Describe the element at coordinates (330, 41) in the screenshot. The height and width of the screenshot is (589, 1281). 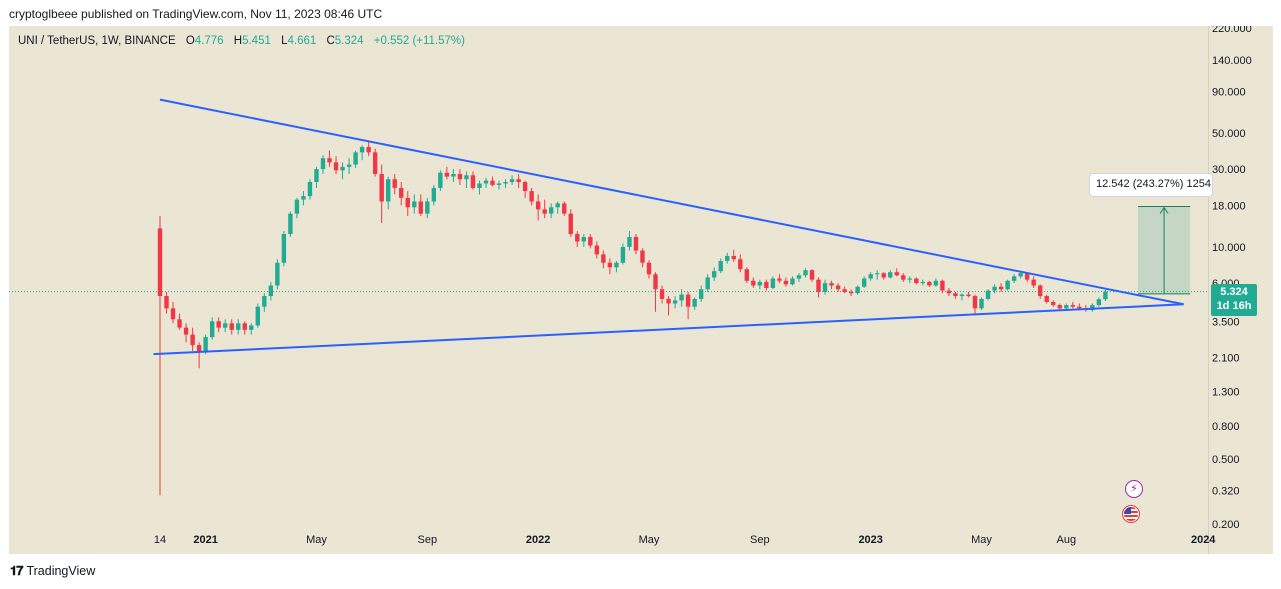
I see `close-label: C` at that location.